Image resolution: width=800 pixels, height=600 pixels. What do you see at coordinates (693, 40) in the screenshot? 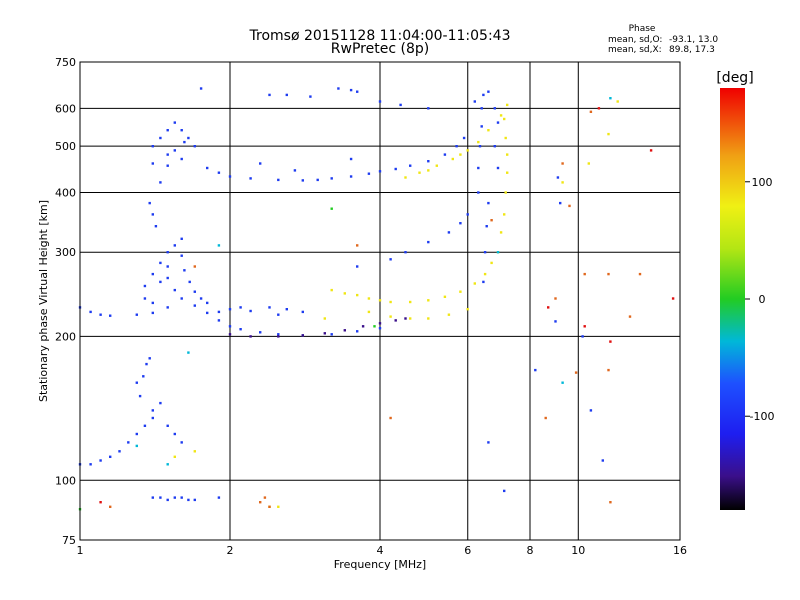
I see `phase-info-o-values: -93.1, 13.0` at bounding box center [693, 40].